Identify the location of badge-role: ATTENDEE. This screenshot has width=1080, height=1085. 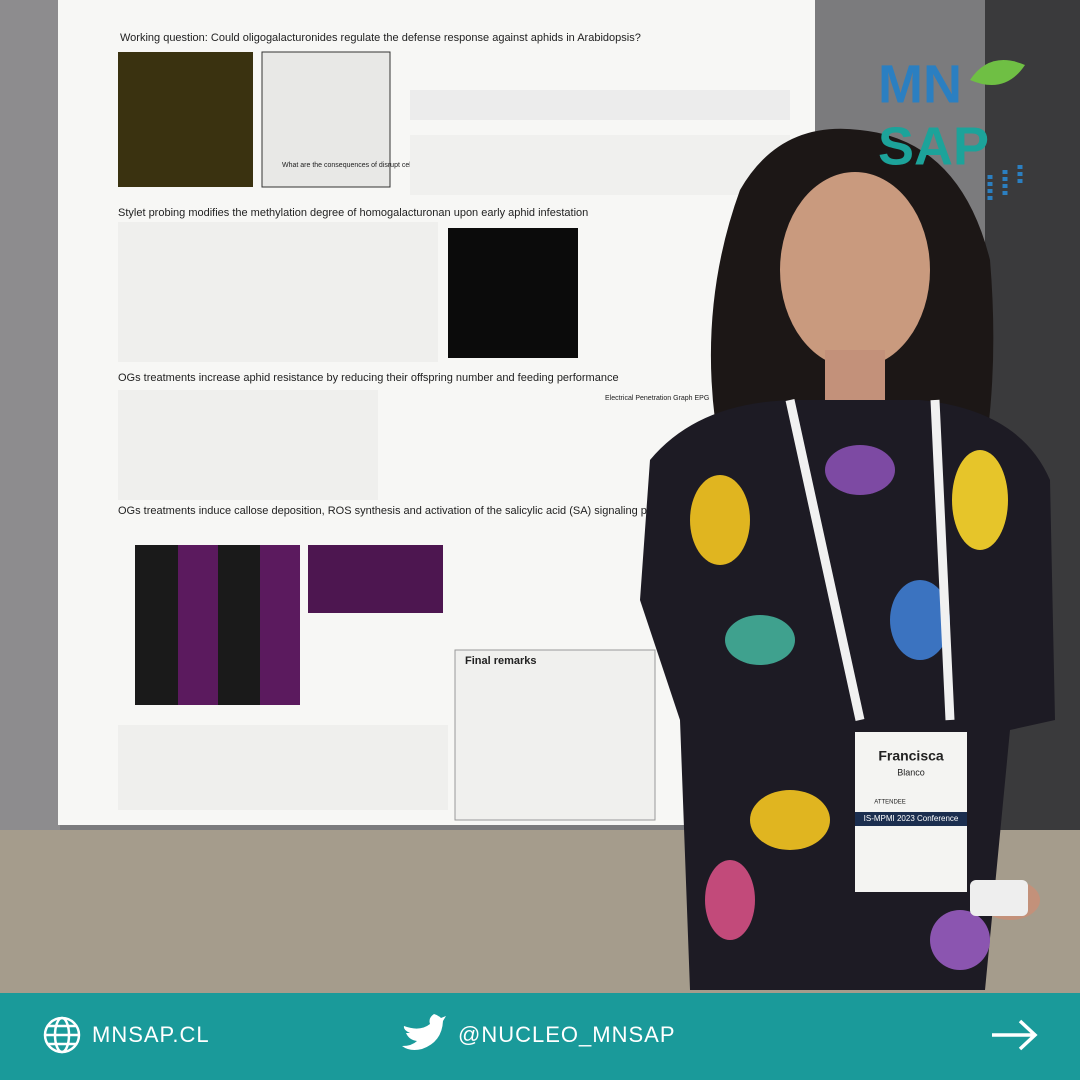
(890, 803).